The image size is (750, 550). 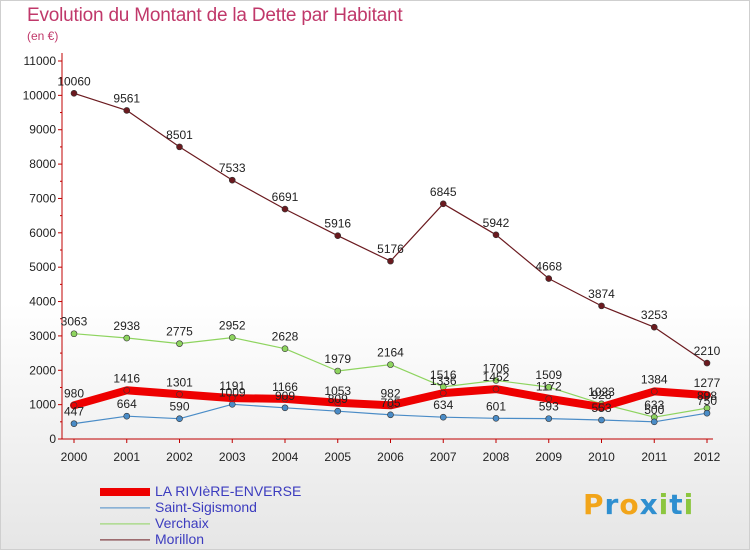 What do you see at coordinates (74, 412) in the screenshot?
I see `data-label-saint-sigismond: 447` at bounding box center [74, 412].